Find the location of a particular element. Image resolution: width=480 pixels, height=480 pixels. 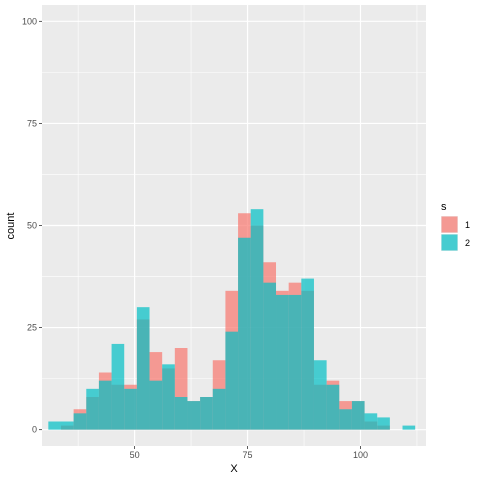

legend-label-series-2: 2 is located at coordinates (467, 243).